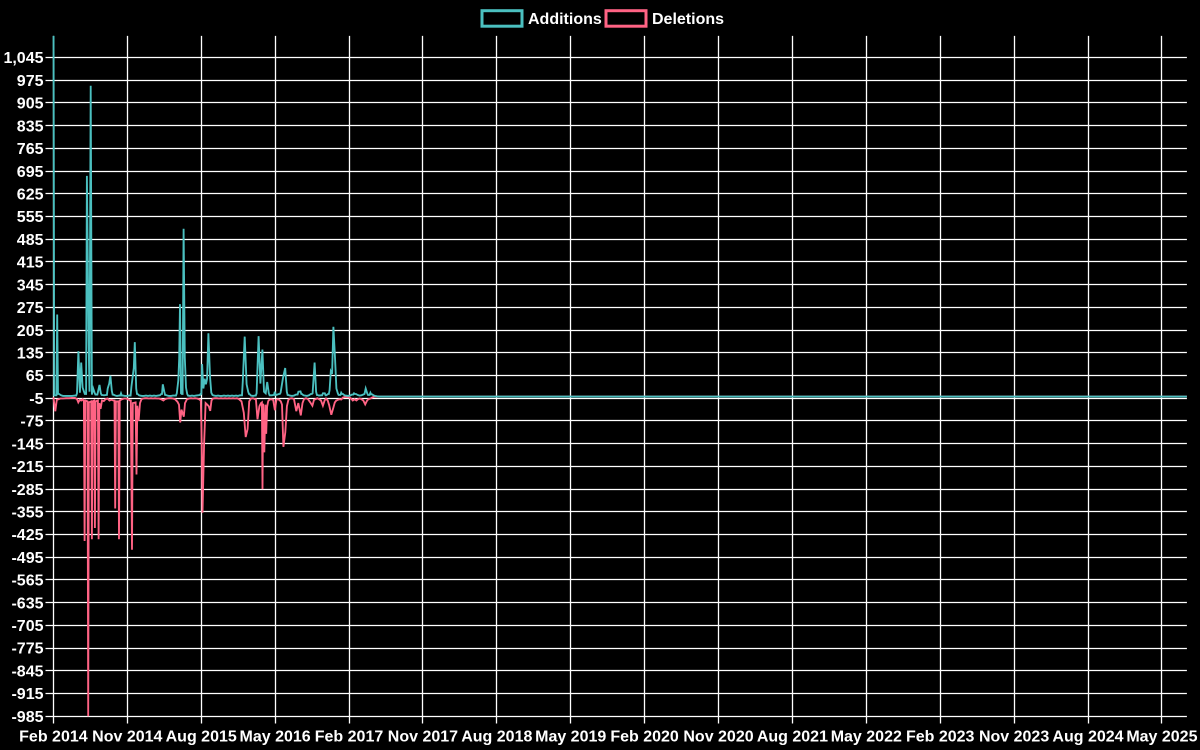  What do you see at coordinates (27, 717) in the screenshot?
I see `svg-text: -985` at bounding box center [27, 717].